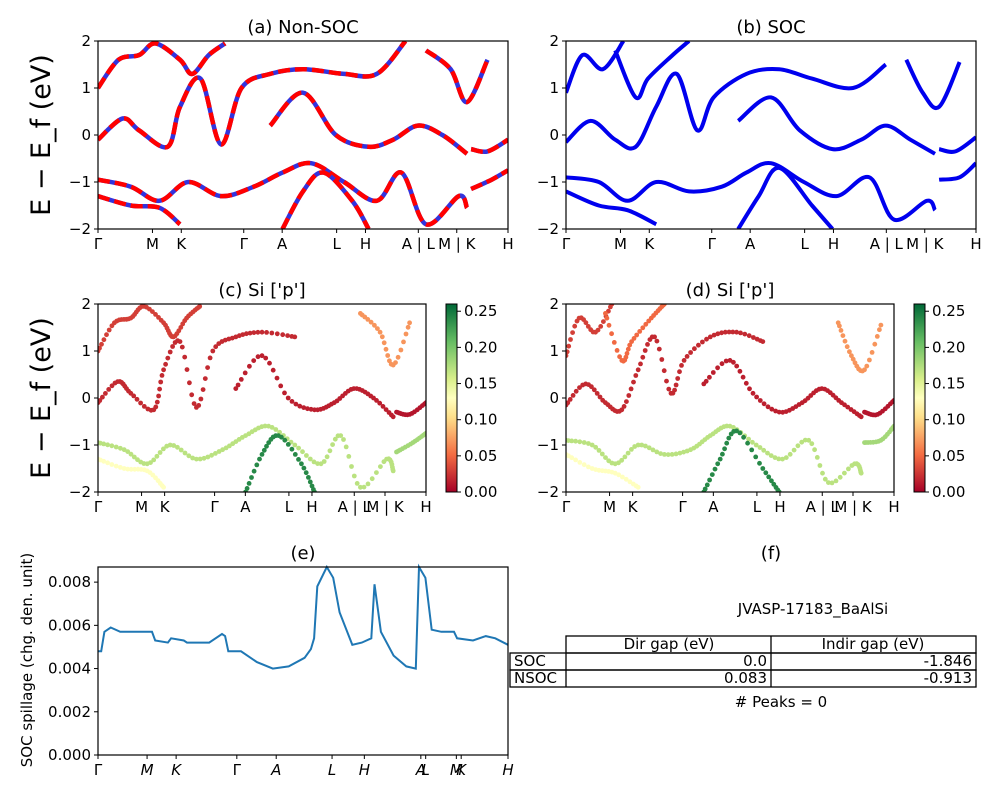 This screenshot has width=1000, height=800. I want to click on x-tick-label: M, so click(141, 507).